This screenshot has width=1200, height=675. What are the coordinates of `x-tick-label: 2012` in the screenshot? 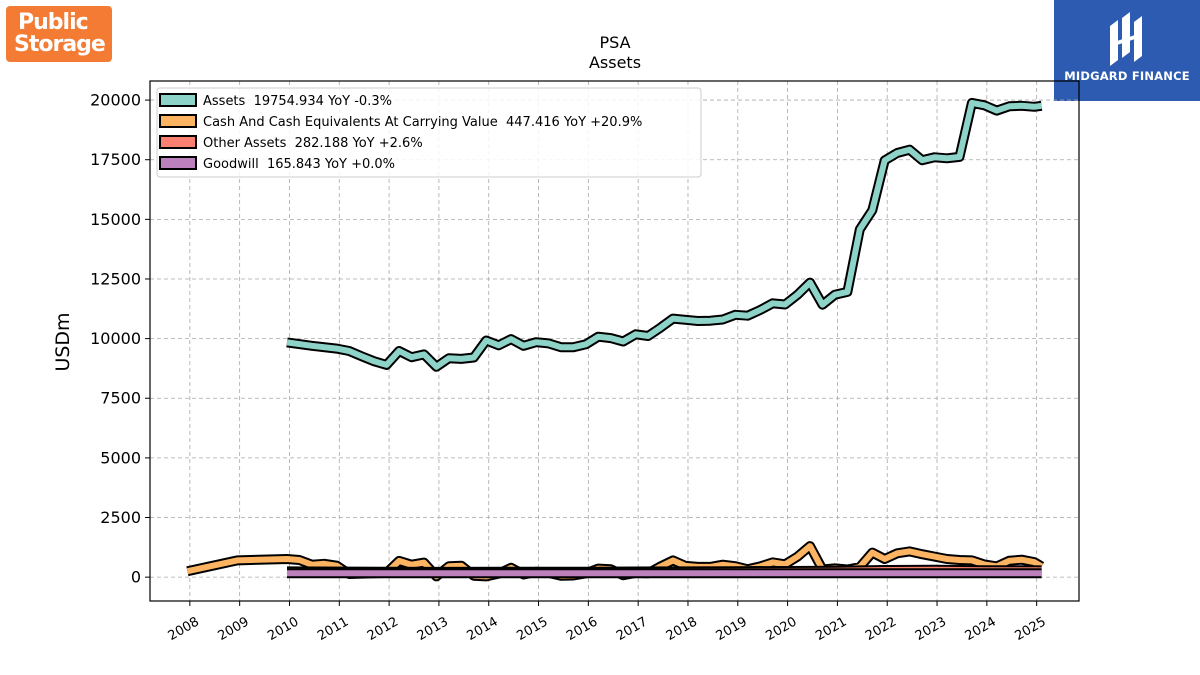 It's located at (383, 629).